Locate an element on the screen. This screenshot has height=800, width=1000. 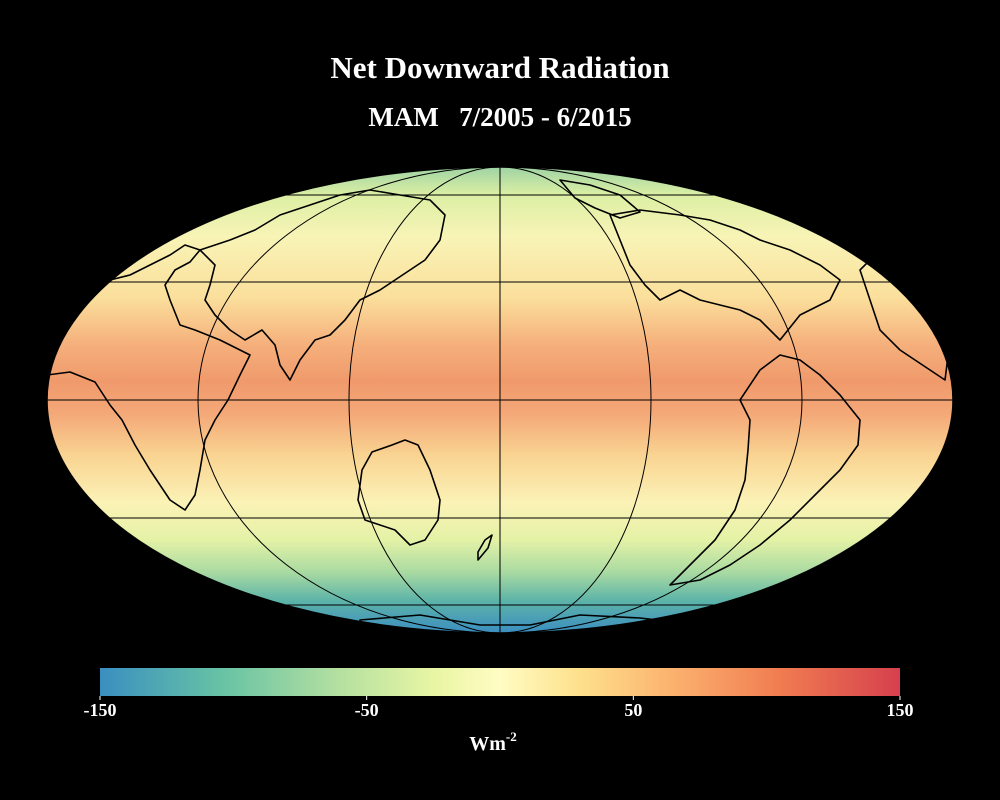
unit-exponent: -2 is located at coordinates (511, 736).